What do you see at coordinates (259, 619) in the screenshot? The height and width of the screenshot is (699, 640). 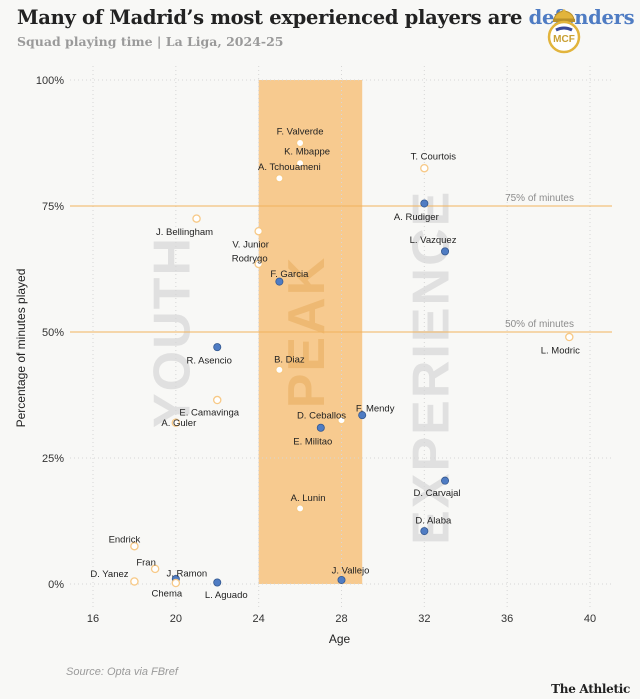 I see `x-tick-label: 24` at bounding box center [259, 619].